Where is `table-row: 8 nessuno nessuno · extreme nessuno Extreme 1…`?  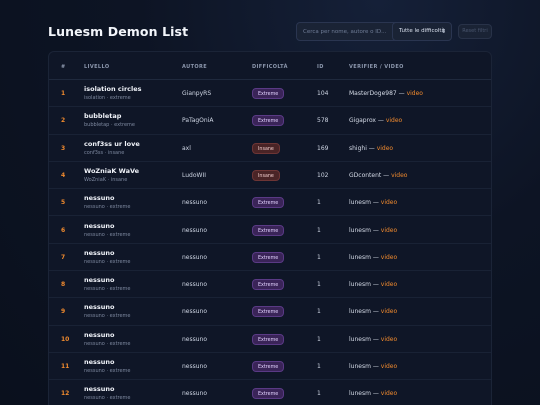 table-row: 8 nessuno nessuno · extreme nessuno Extreme 1… is located at coordinates (270, 285).